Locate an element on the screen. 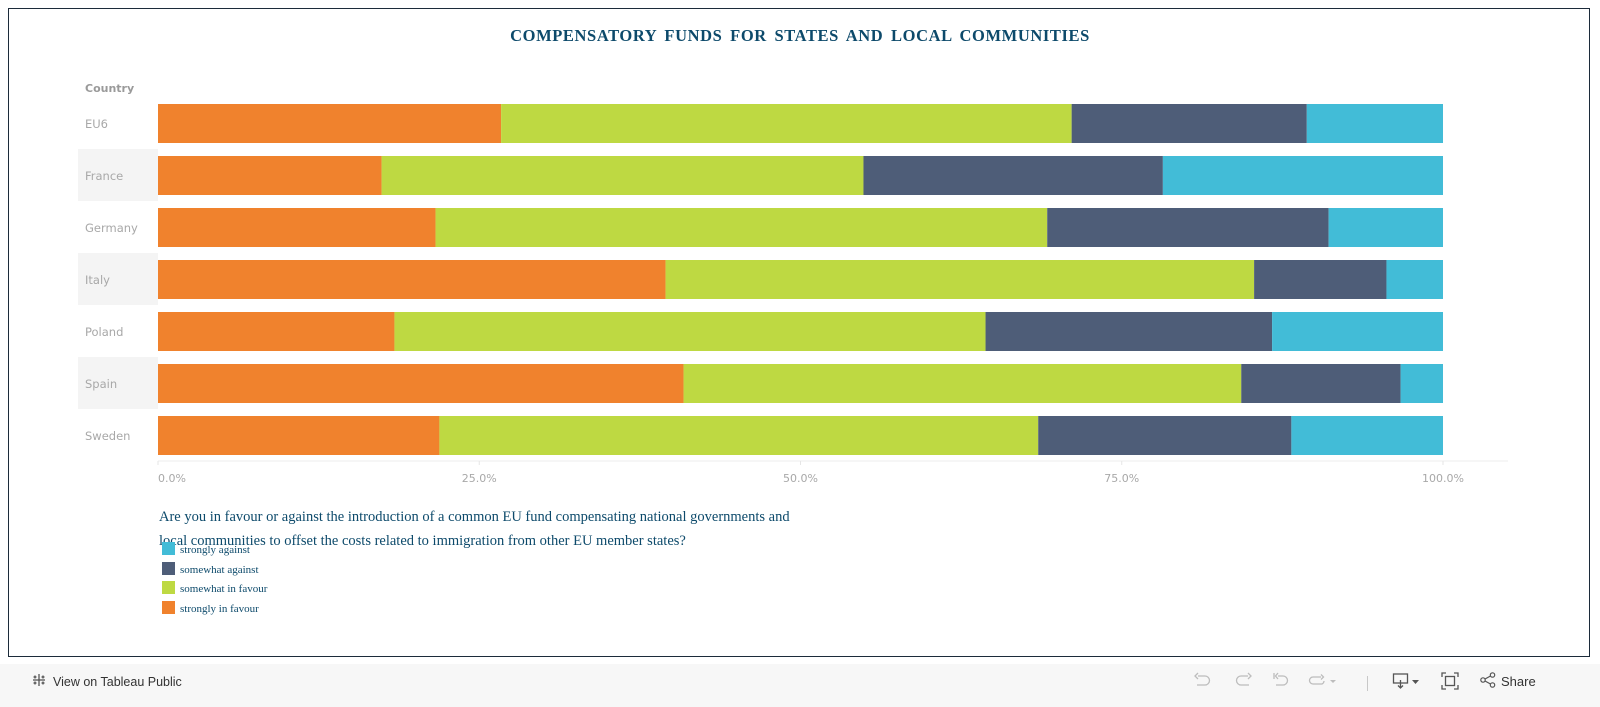  bar-segment-spain-somewhat-against is located at coordinates (1321, 383).